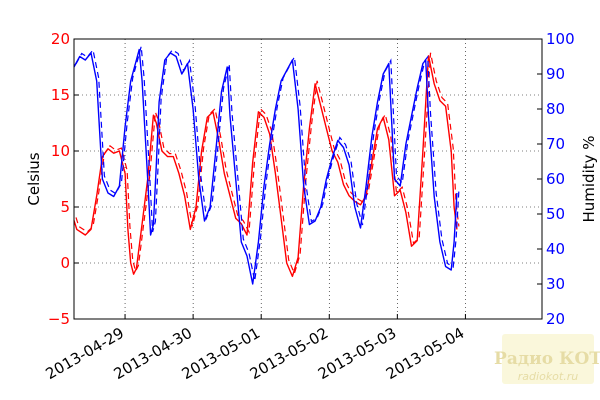 Image resolution: width=600 pixels, height=400 pixels. I want to click on y-axis-right-title: Humidity %, so click(589, 178).